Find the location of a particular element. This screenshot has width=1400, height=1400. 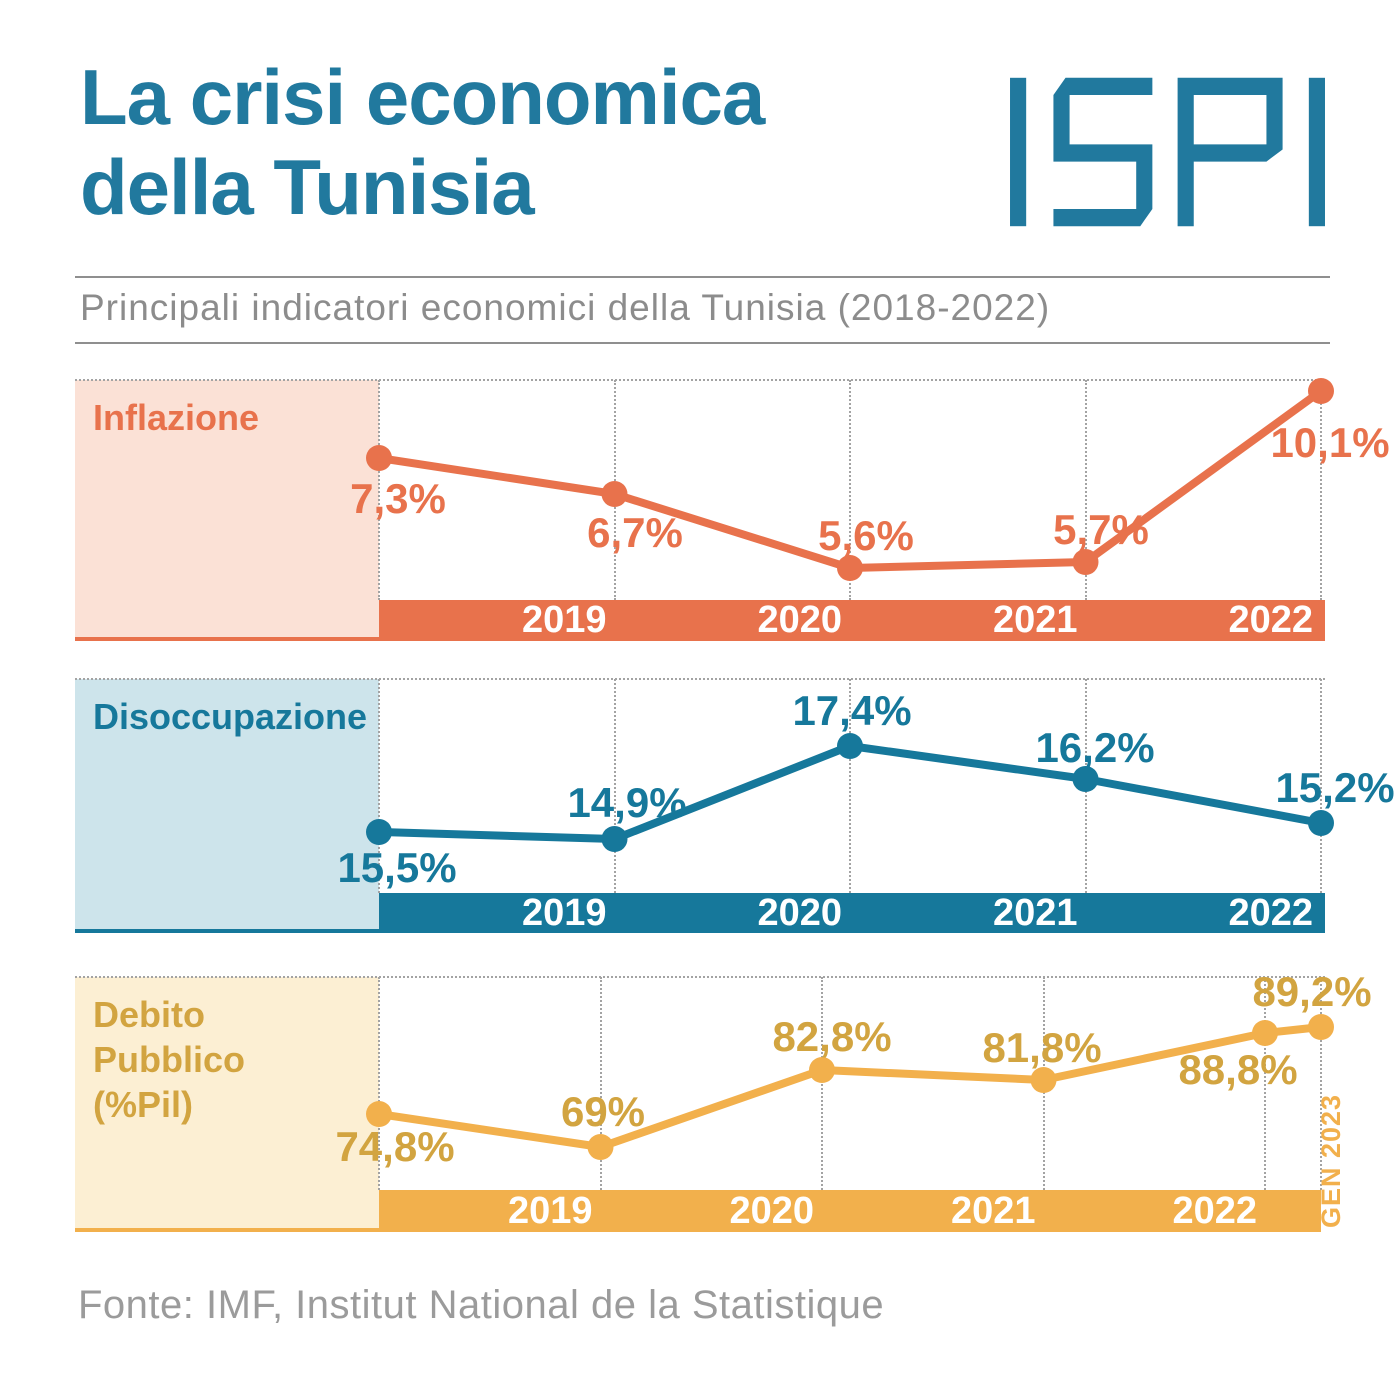

panel-debito-pubblico-pil- is located at coordinates (227, 1102).